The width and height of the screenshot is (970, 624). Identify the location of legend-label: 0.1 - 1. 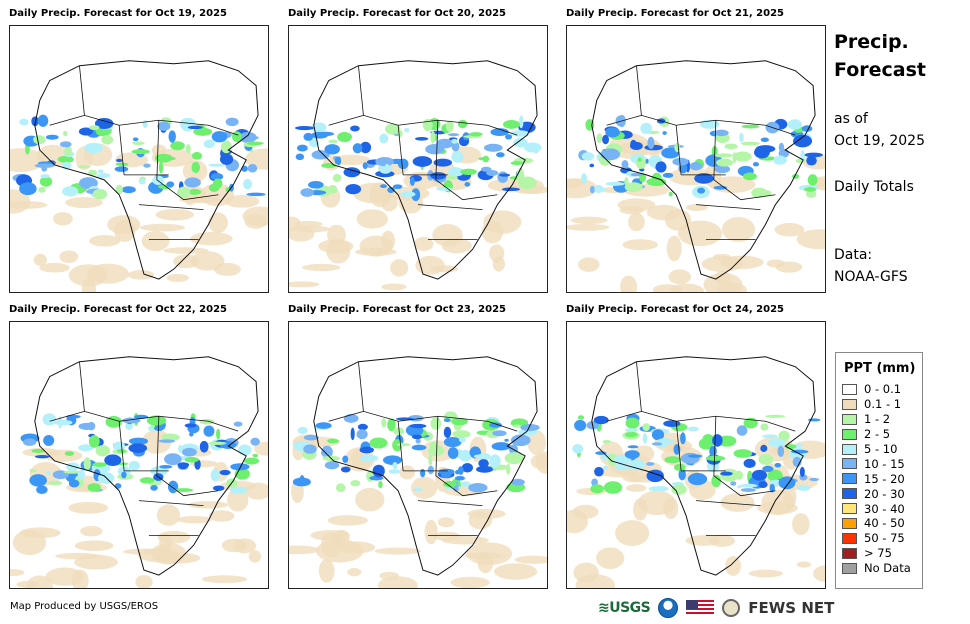
(883, 404).